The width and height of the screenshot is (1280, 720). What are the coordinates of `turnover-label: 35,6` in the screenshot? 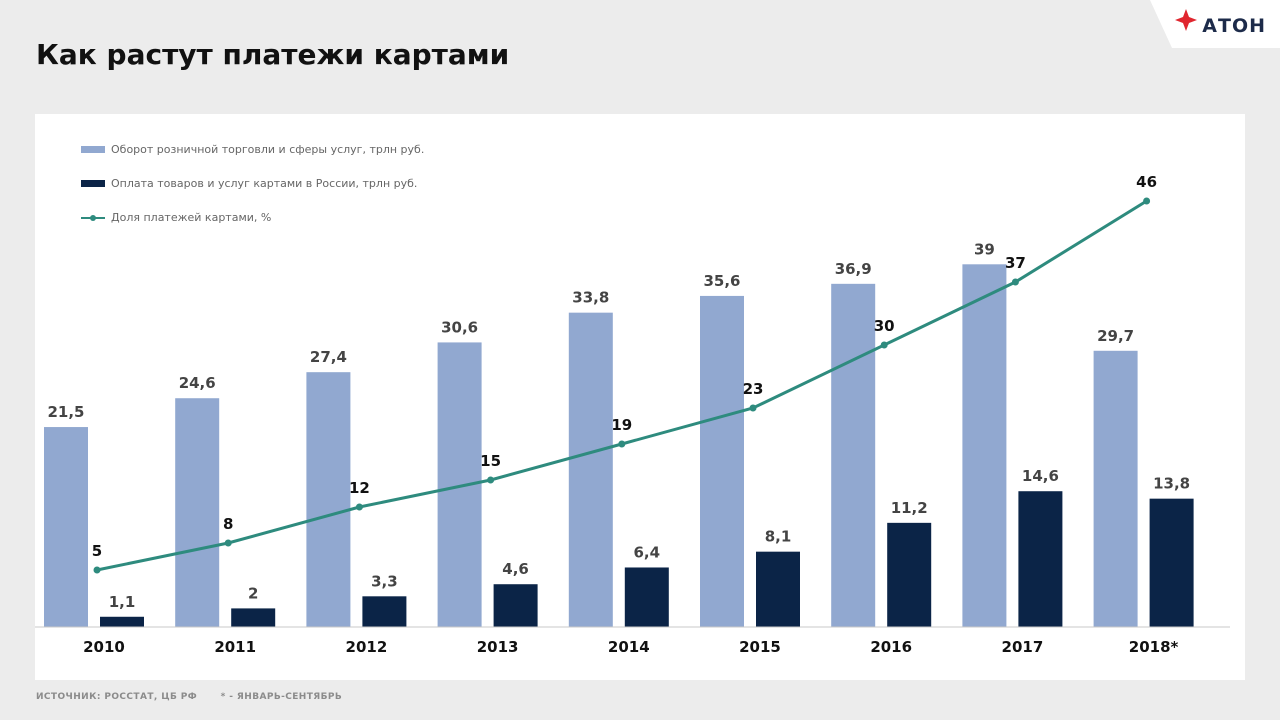 It's located at (721, 281).